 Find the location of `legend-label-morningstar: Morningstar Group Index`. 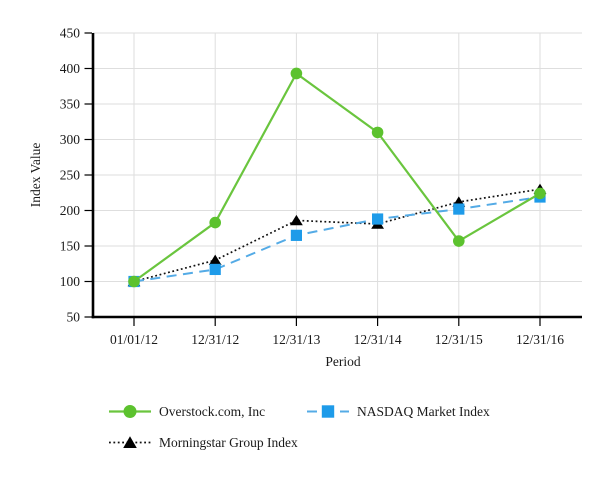

legend-label-morningstar: Morningstar Group Index is located at coordinates (228, 442).